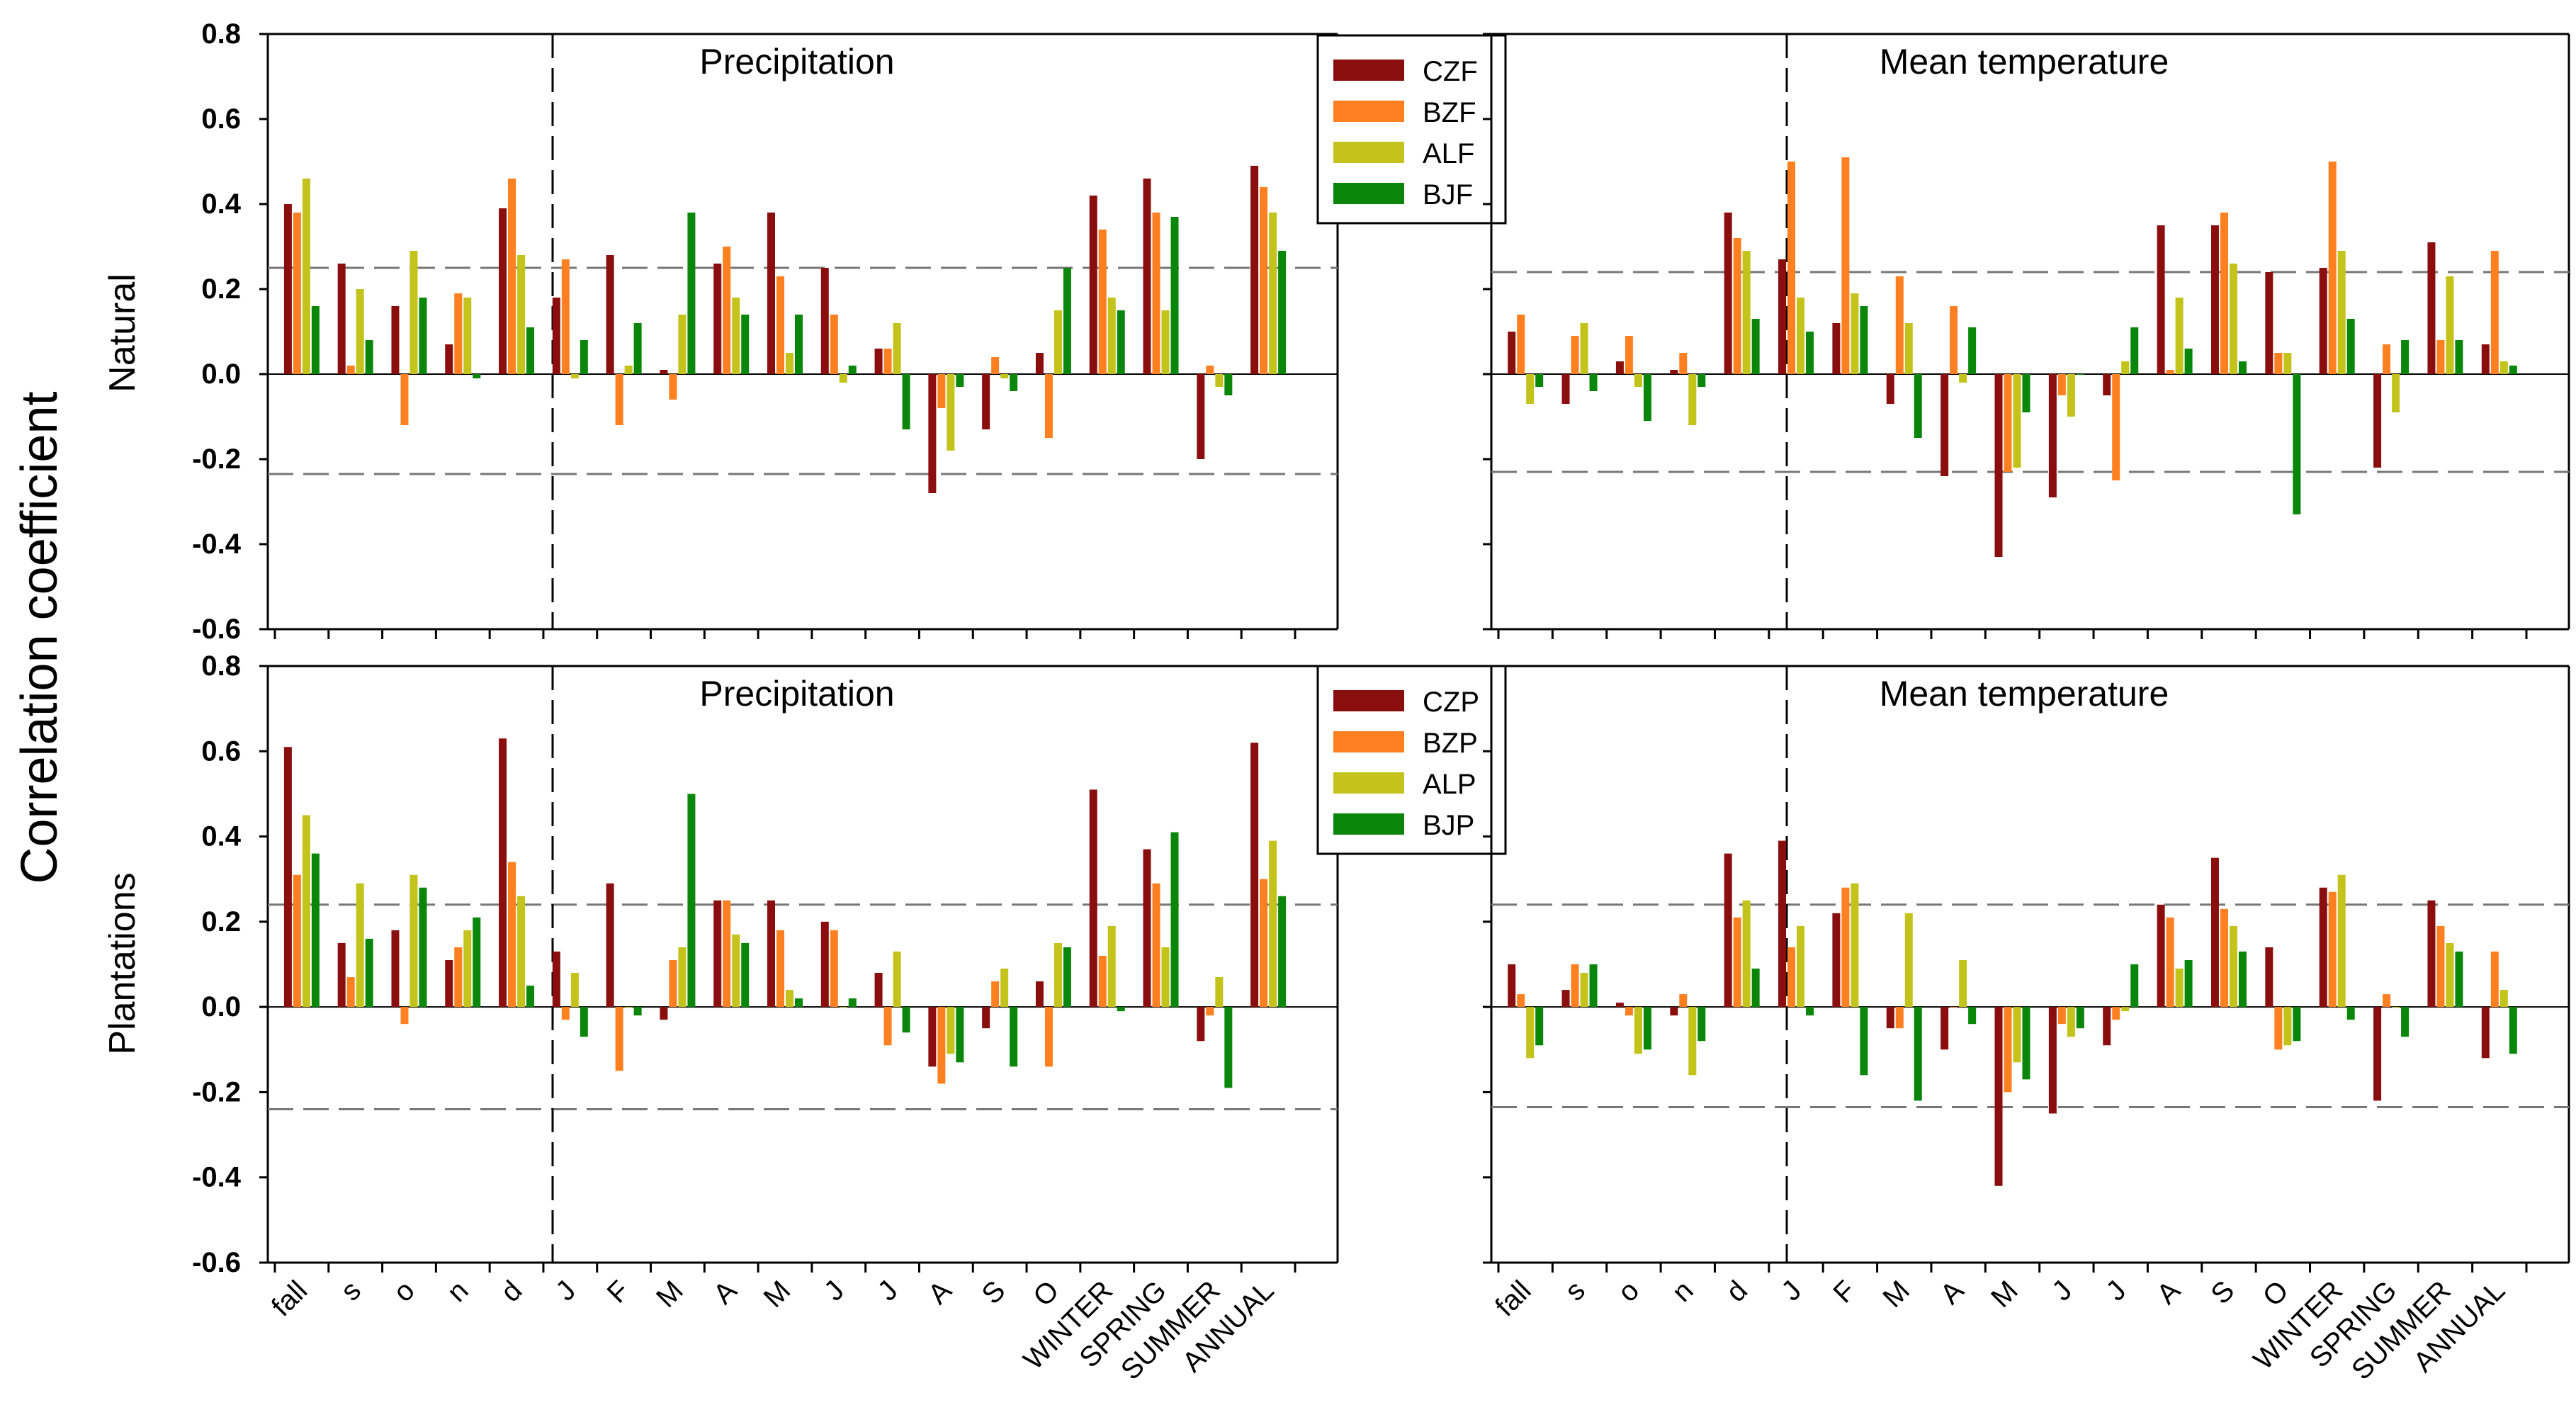 The image size is (2576, 1410). I want to click on y-tick-label: 0.0, so click(221, 1006).